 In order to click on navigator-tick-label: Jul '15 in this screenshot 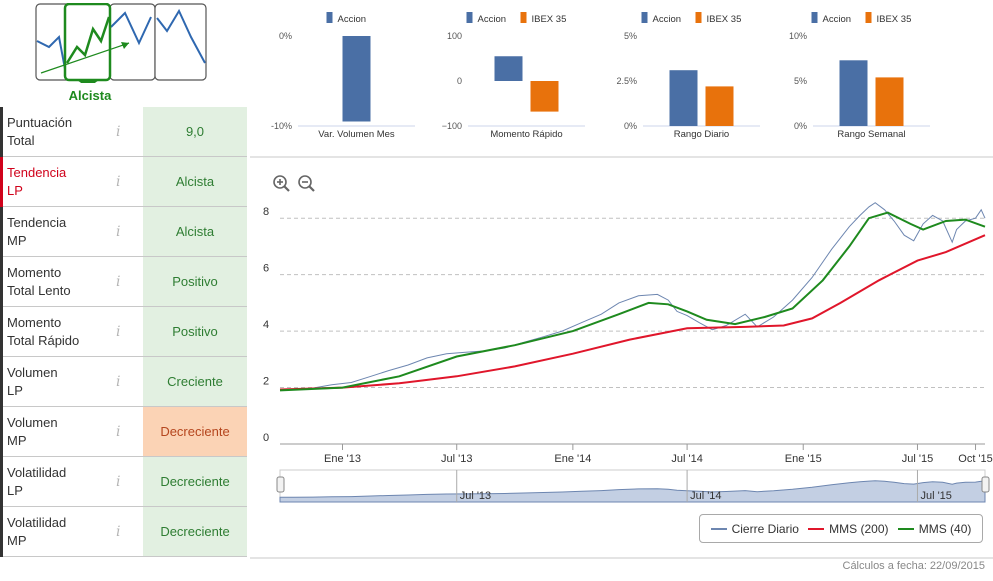, I will do `click(935, 496)`.